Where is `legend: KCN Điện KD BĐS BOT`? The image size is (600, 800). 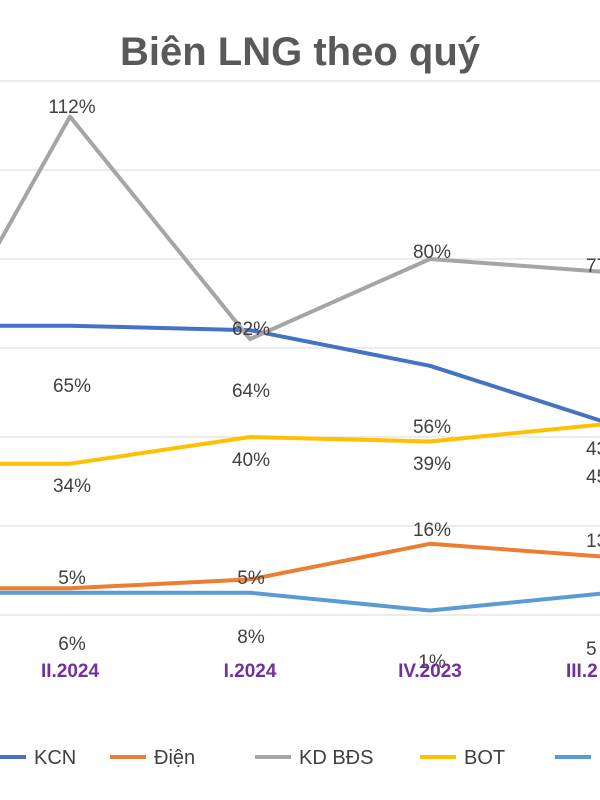 legend: KCN Điện KD BĐS BOT is located at coordinates (295, 758).